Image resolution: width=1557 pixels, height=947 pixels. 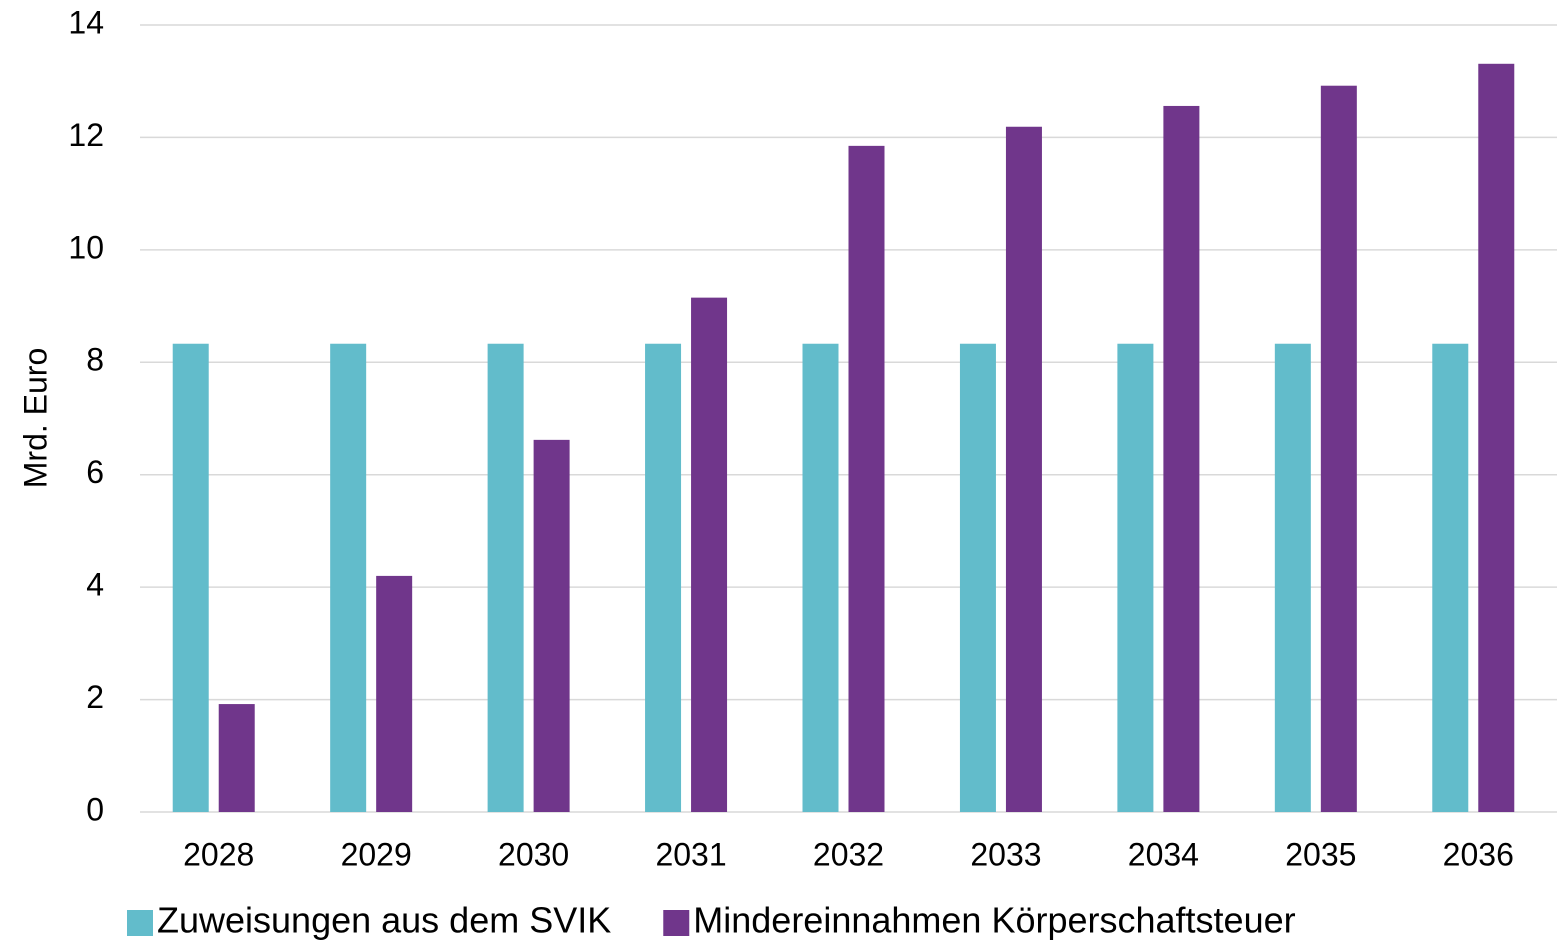 I want to click on y-tick-label: 0, so click(x=95, y=809).